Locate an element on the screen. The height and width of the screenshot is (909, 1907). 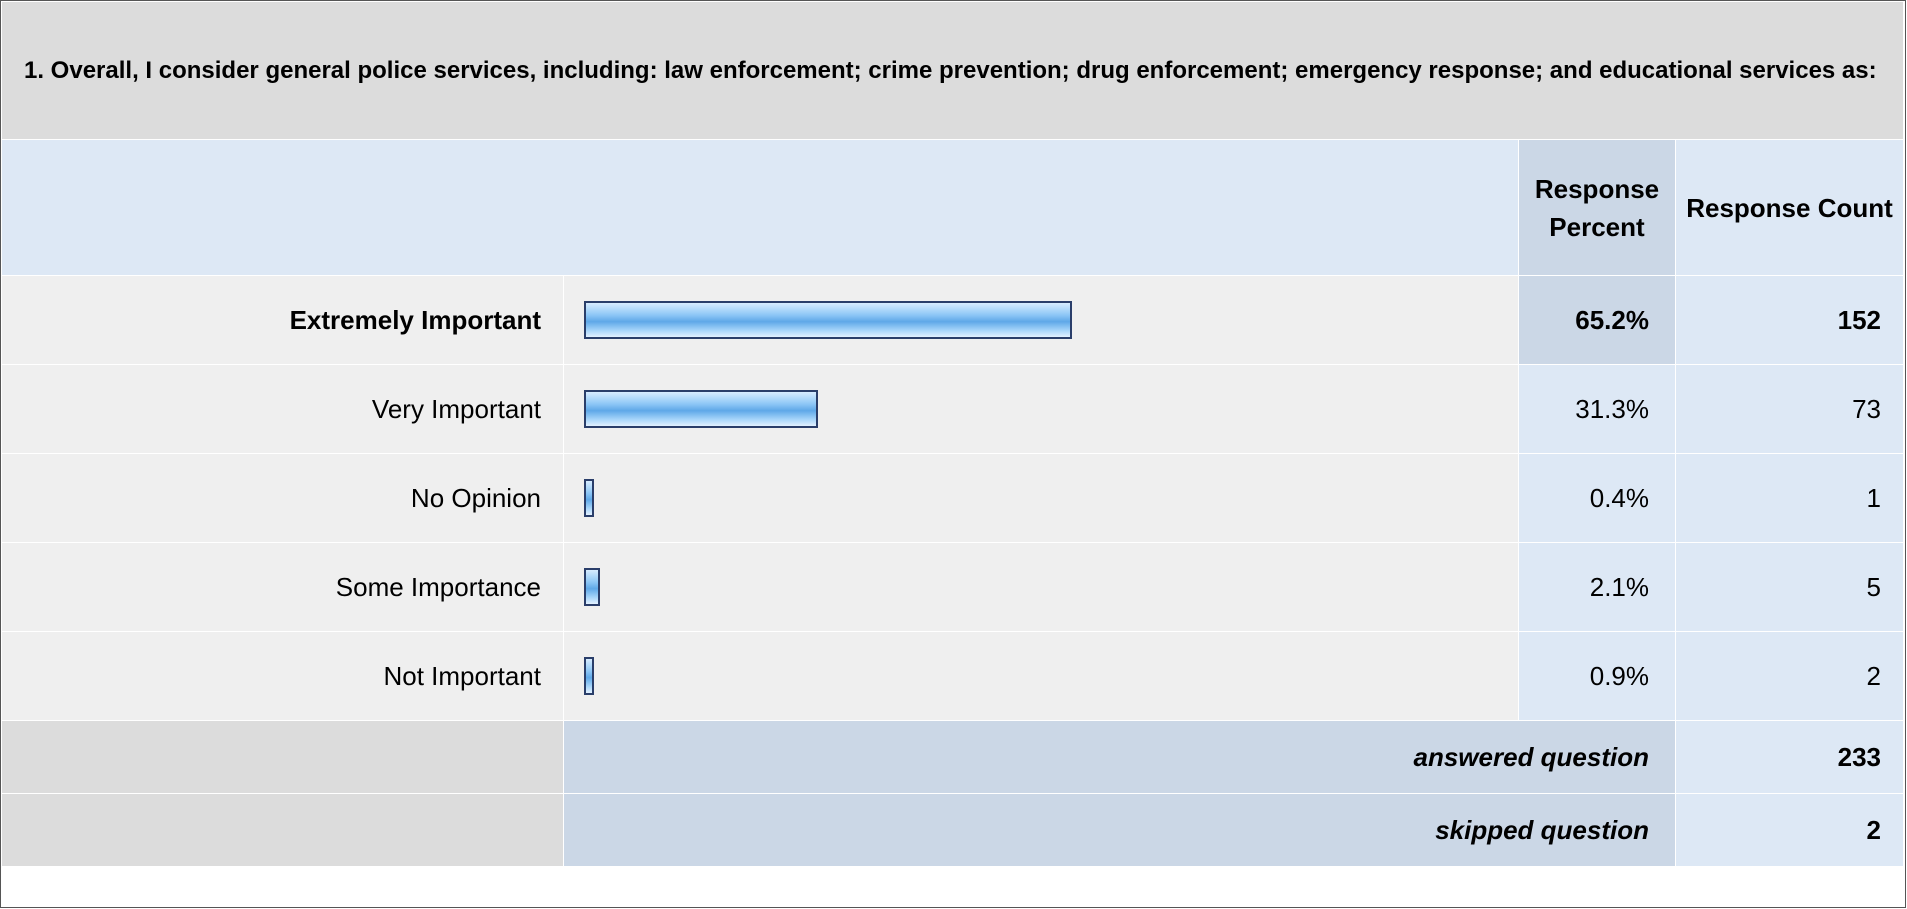
answer-row: Extremely Important 65.2% 152 is located at coordinates (952, 320).